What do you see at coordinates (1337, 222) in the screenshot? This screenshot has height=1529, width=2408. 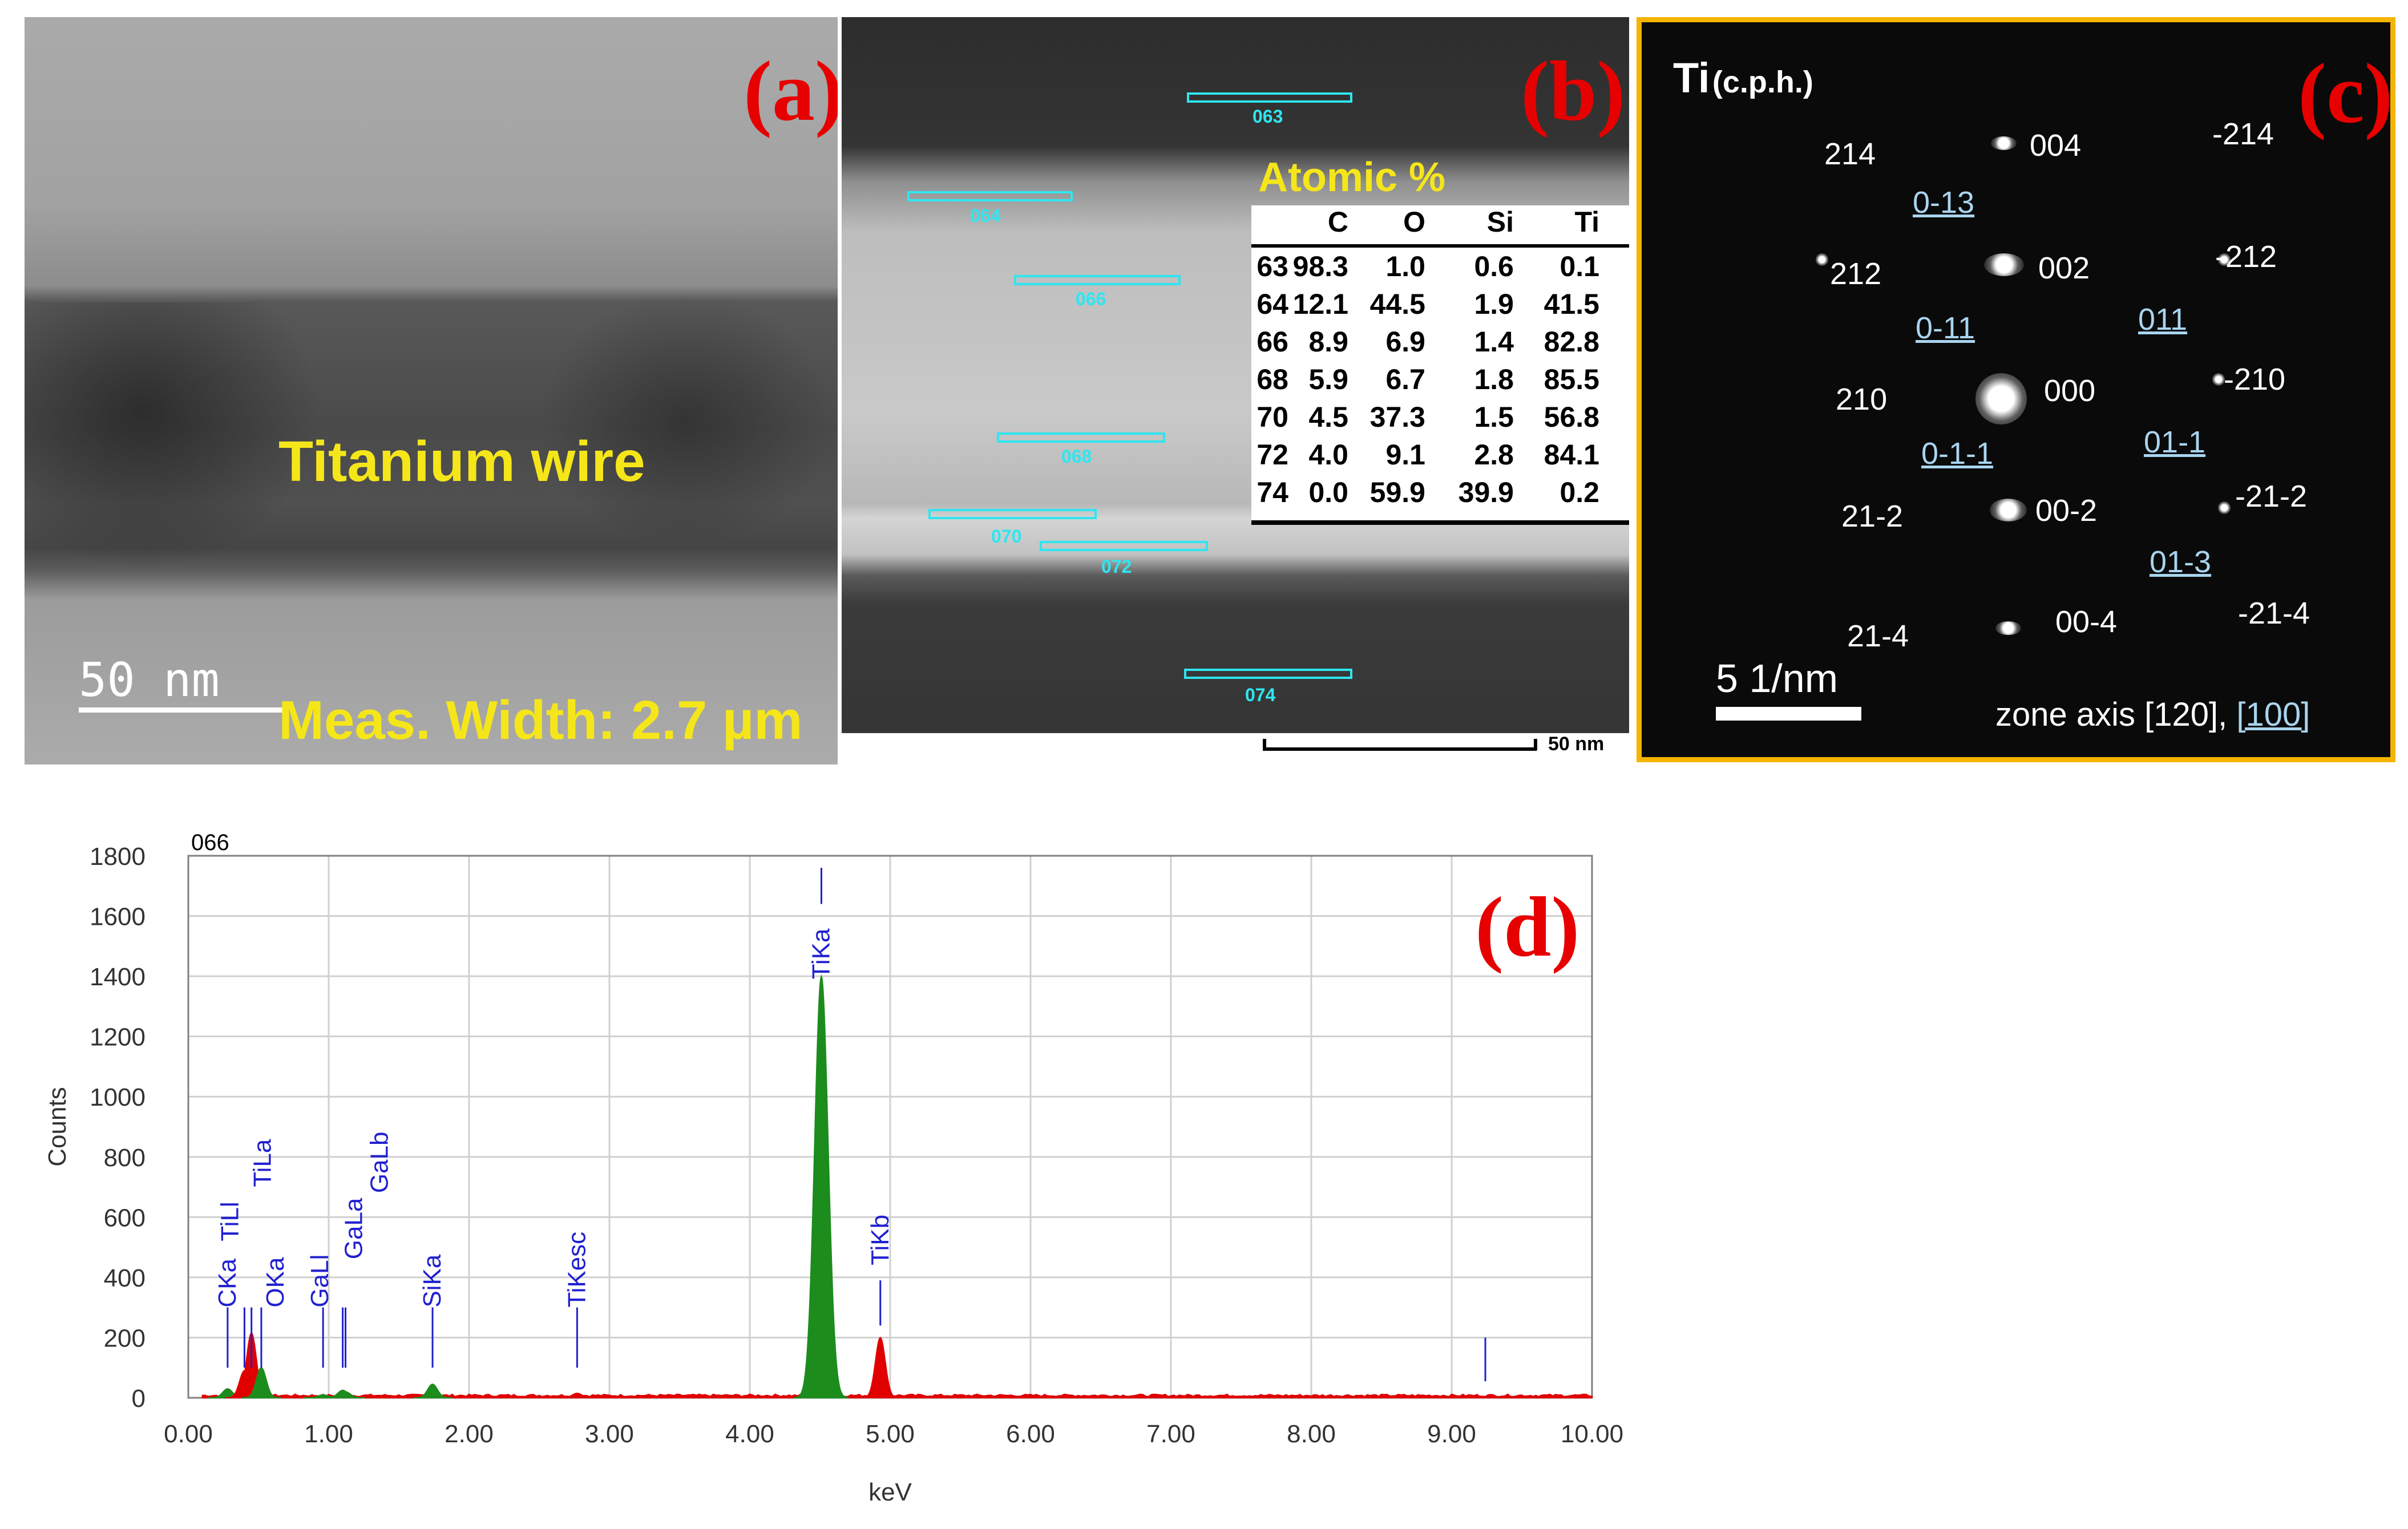 I see `column-header: C` at bounding box center [1337, 222].